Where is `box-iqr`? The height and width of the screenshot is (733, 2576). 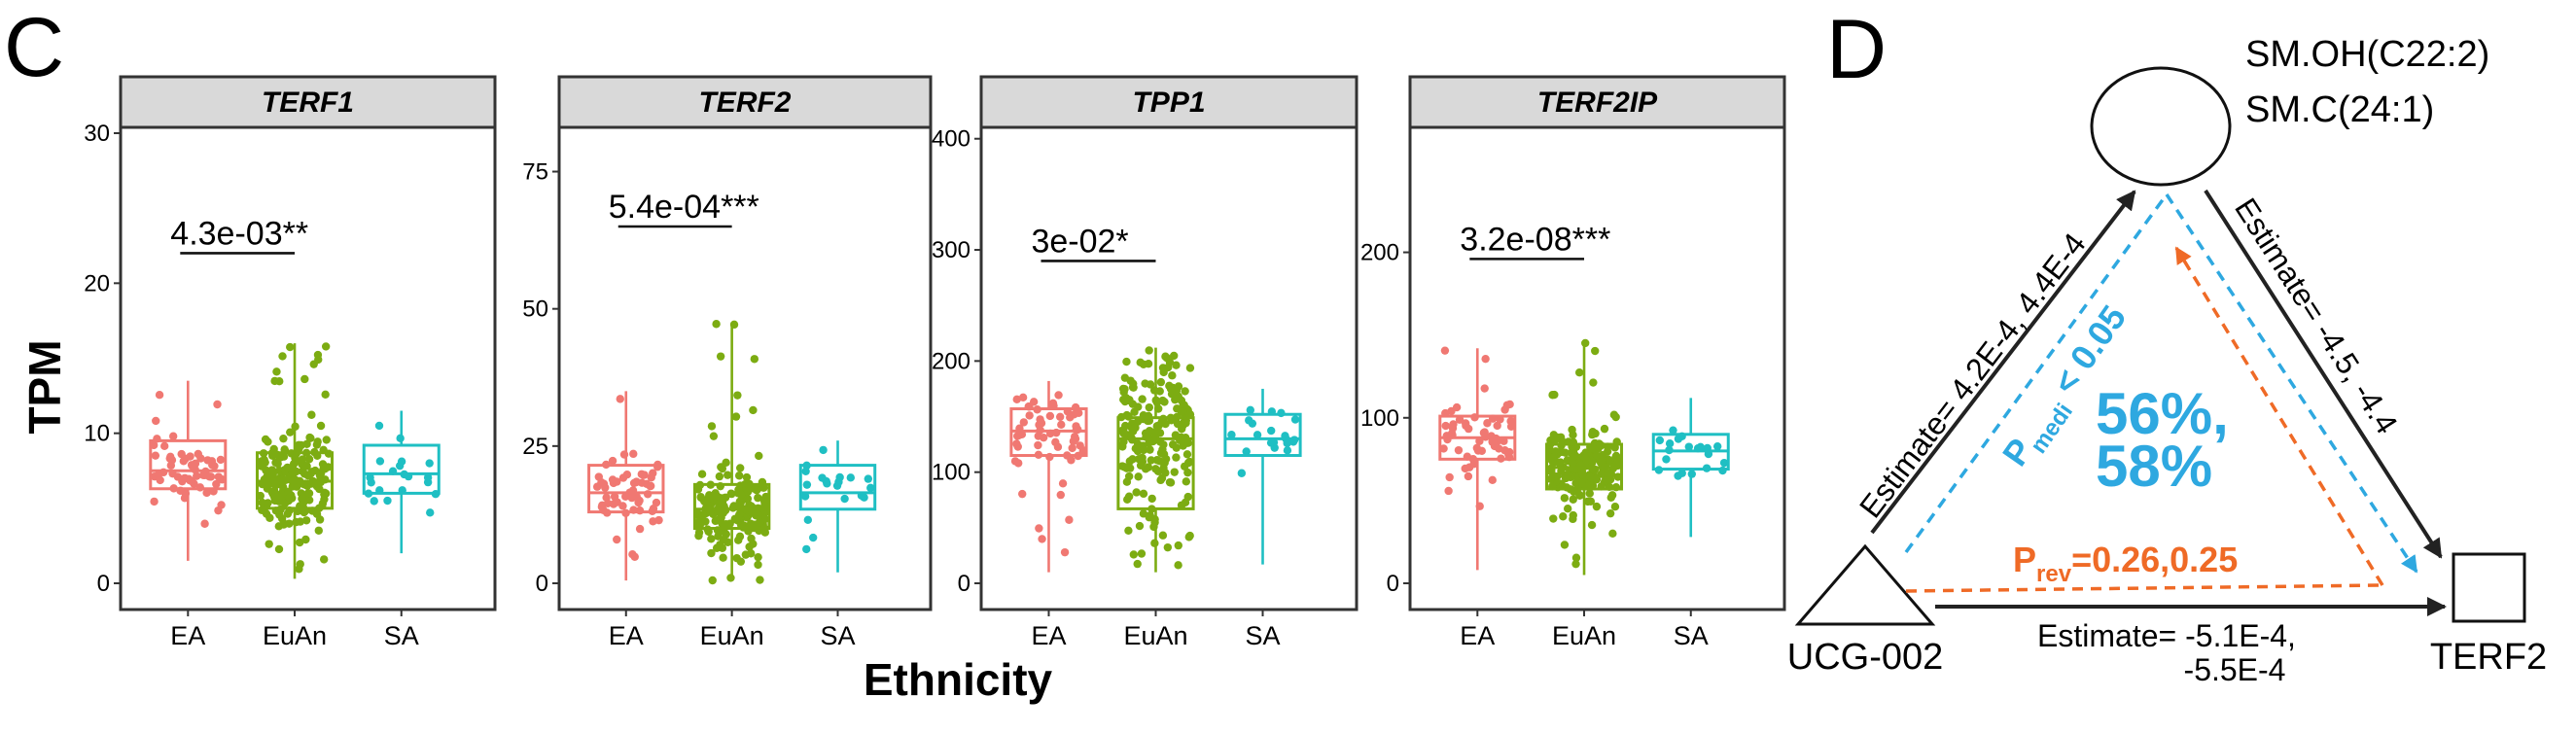
box-iqr is located at coordinates (1263, 435).